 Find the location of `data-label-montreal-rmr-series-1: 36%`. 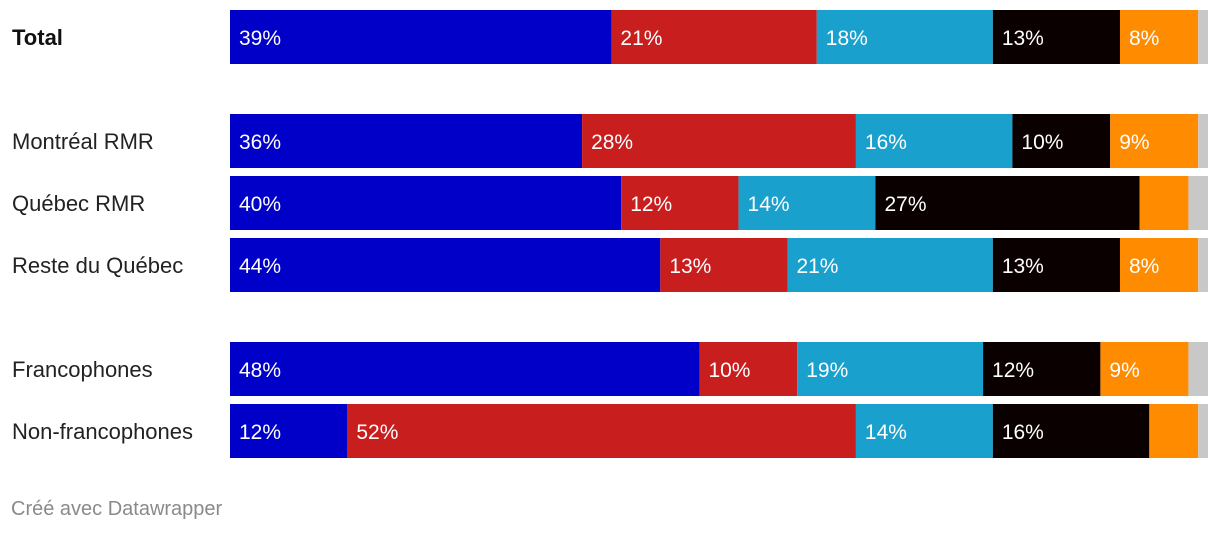

data-label-montreal-rmr-series-1: 36% is located at coordinates (260, 142).